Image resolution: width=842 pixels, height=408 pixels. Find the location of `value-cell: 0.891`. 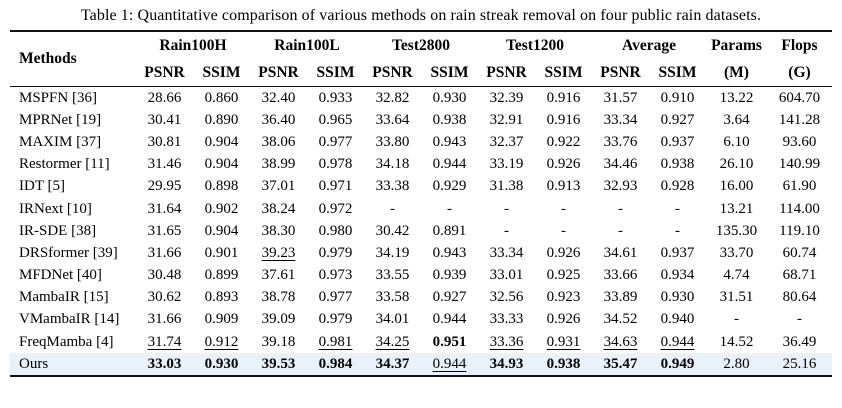

value-cell: 0.891 is located at coordinates (449, 230).